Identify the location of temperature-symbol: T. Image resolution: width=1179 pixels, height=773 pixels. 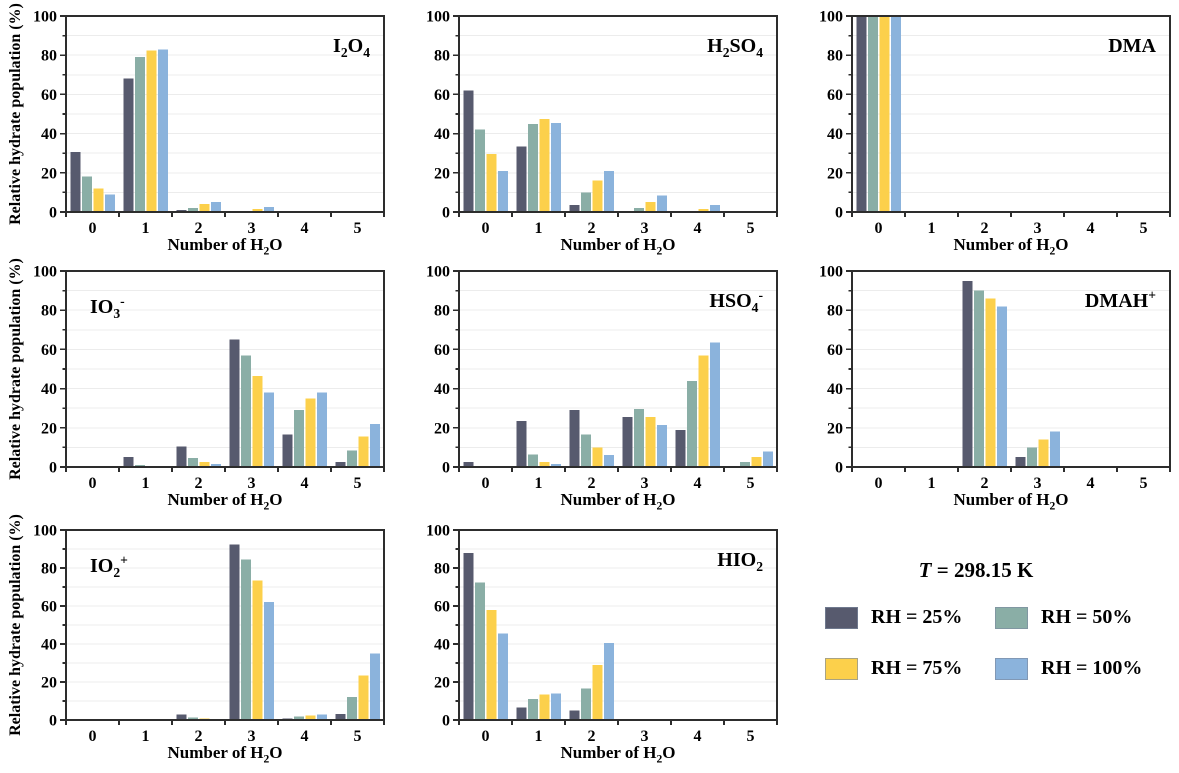
(925, 570).